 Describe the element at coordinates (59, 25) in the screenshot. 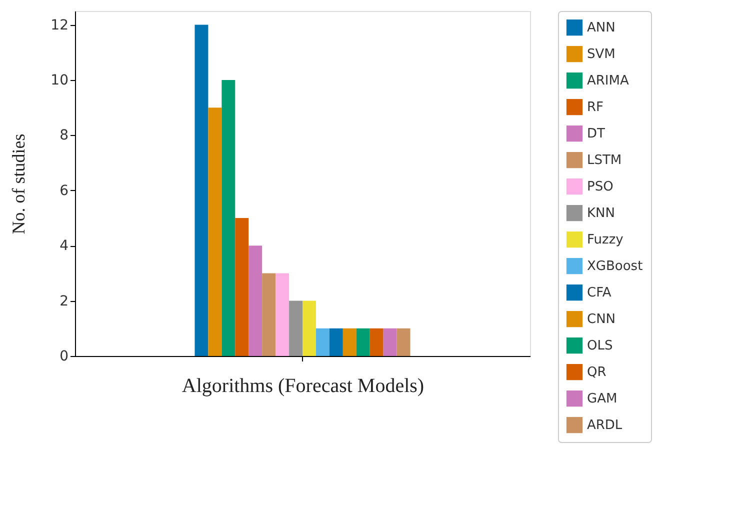

I see `y-tick-label: 12` at that location.